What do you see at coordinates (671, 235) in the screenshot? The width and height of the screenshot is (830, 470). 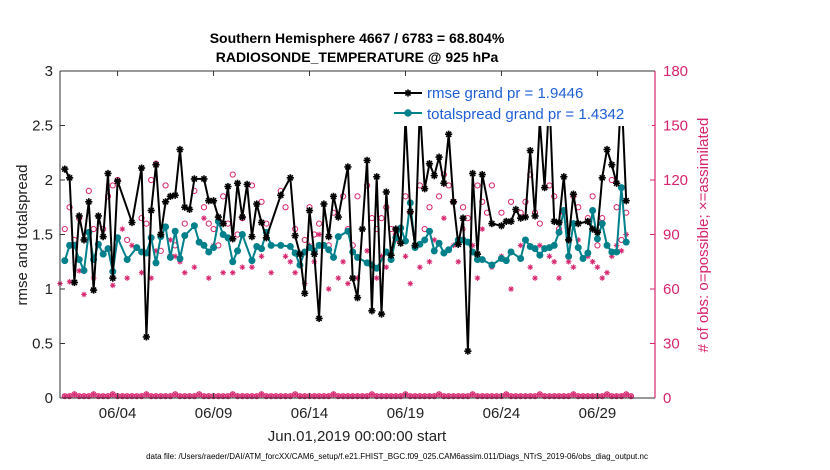 I see `y-tick-label-right: 90` at bounding box center [671, 235].